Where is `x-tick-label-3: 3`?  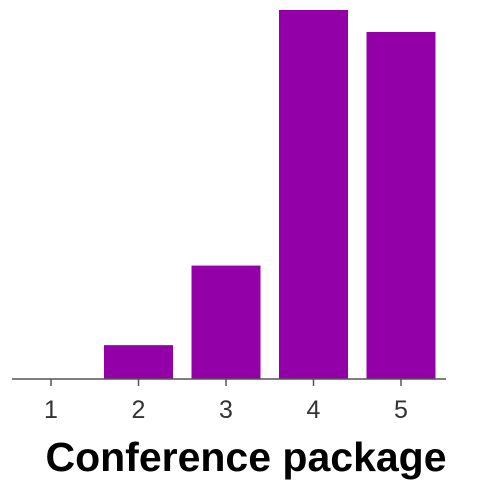 x-tick-label-3: 3 is located at coordinates (226, 410).